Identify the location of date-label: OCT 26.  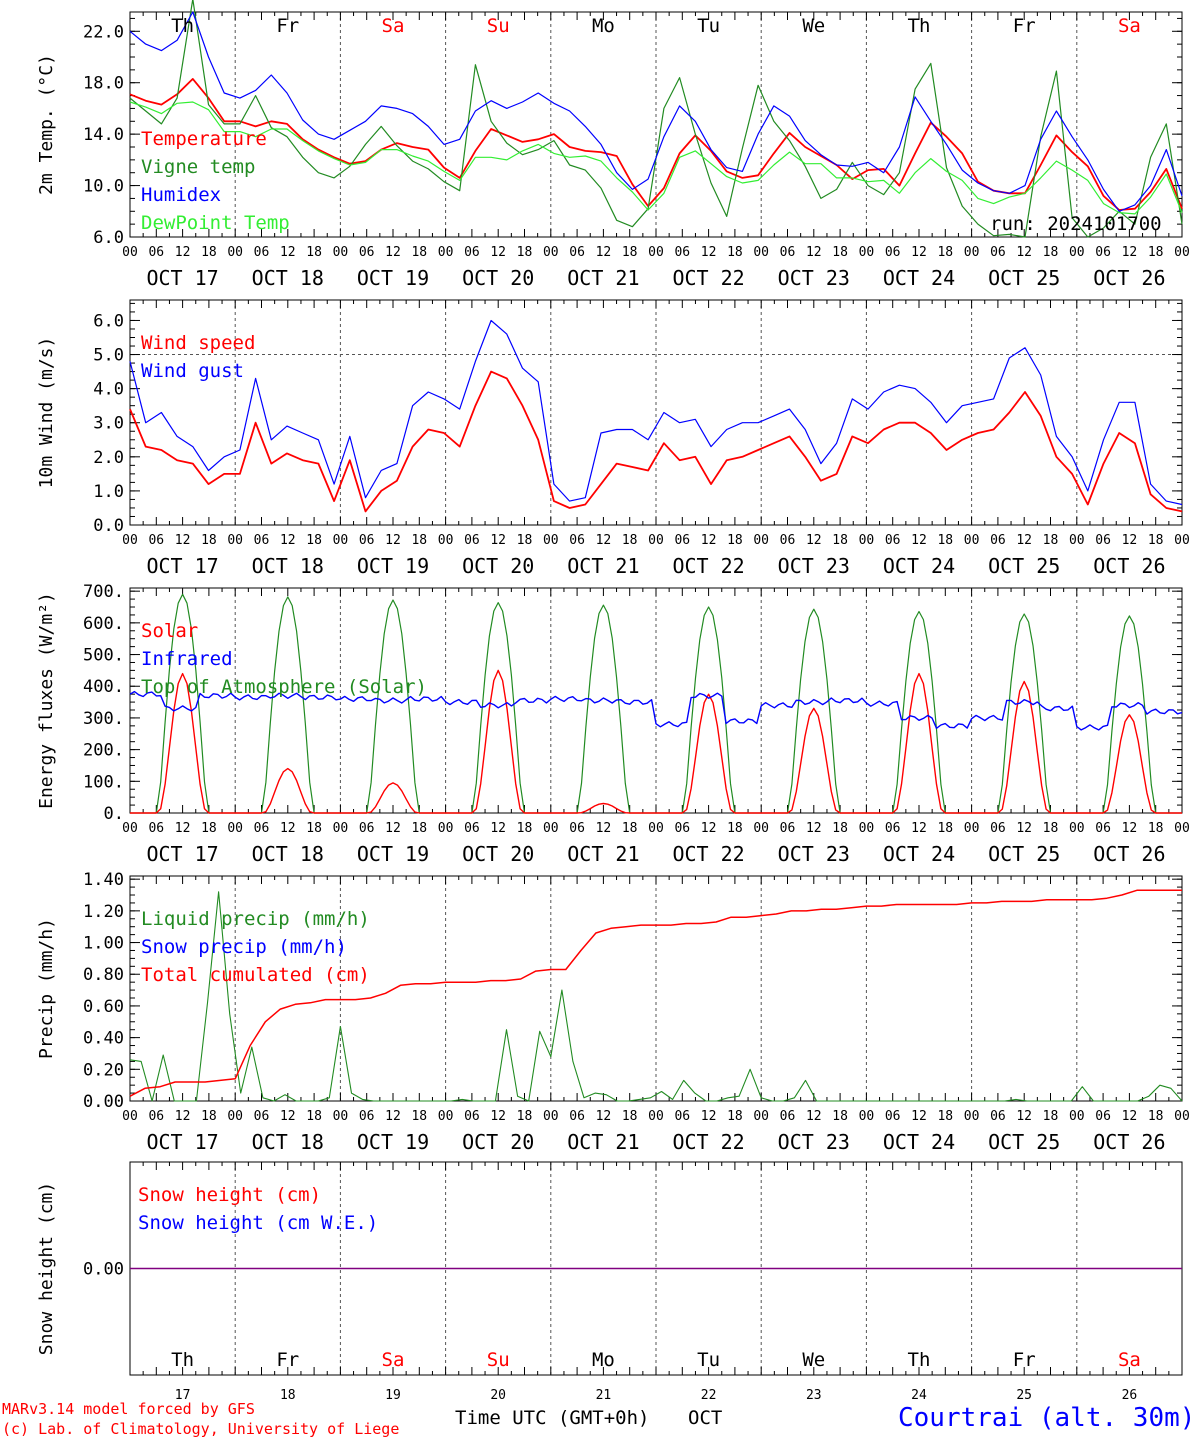
(1129, 1142).